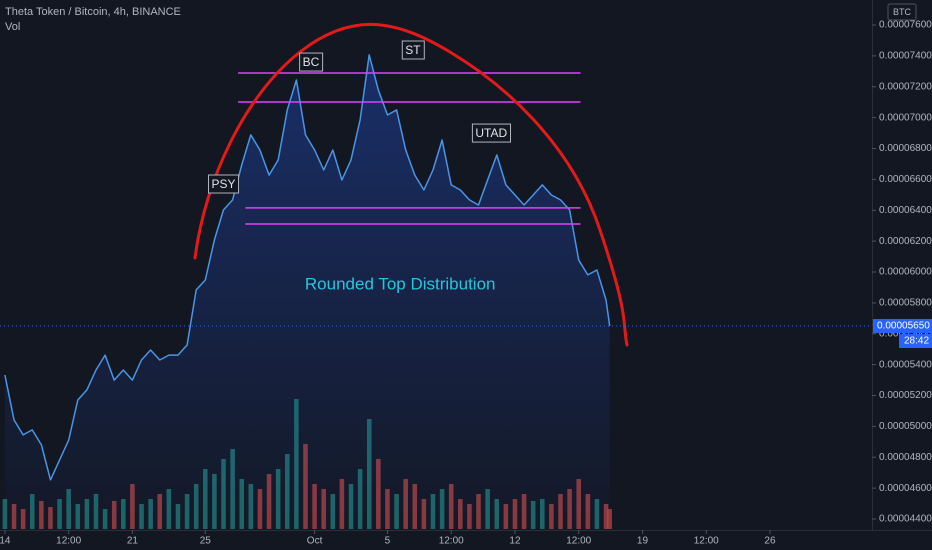  I want to click on countdown-box, so click(915, 341).